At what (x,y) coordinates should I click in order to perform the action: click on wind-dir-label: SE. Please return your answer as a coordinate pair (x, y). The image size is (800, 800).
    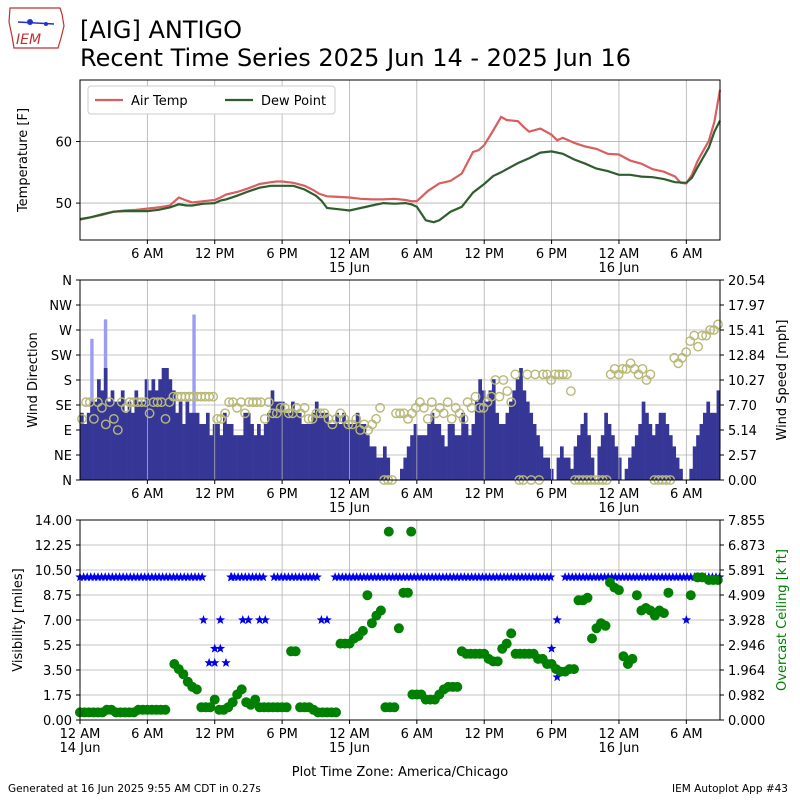
    Looking at the image, I should click on (64, 406).